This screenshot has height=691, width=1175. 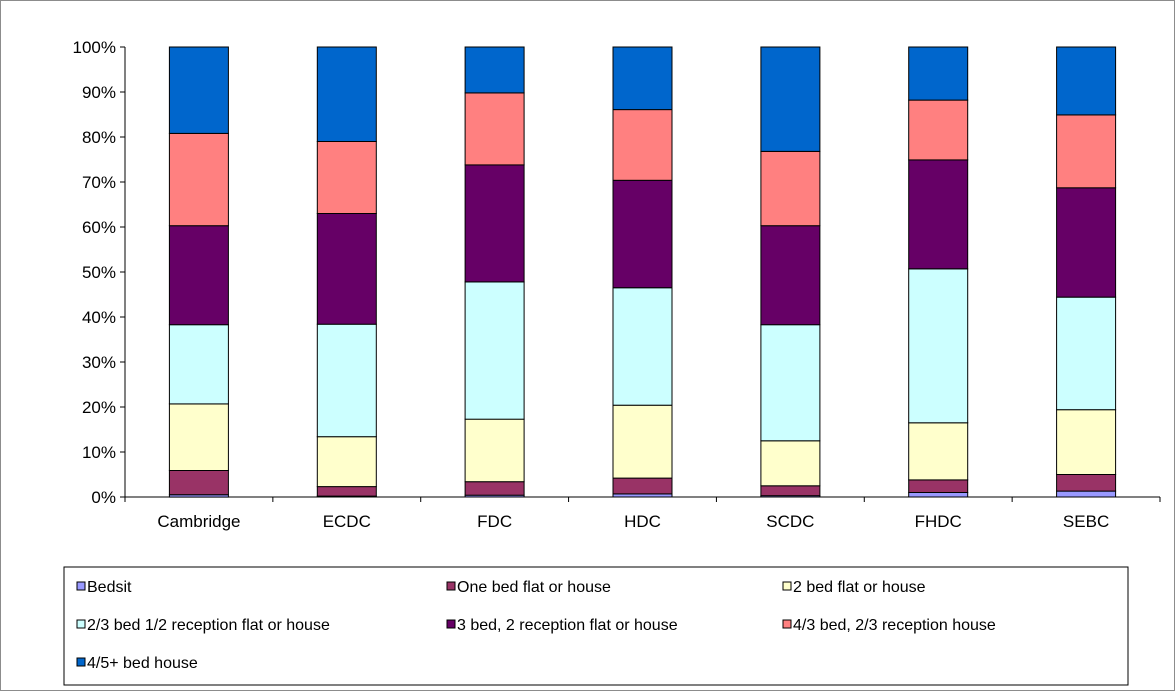 What do you see at coordinates (142, 663) in the screenshot?
I see `legend-label: 4/5+ bed house` at bounding box center [142, 663].